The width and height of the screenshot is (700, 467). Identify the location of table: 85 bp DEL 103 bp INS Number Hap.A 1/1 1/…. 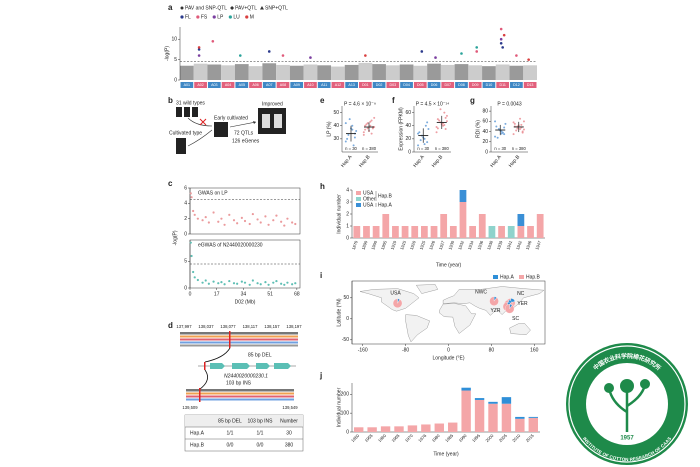
(244, 433).